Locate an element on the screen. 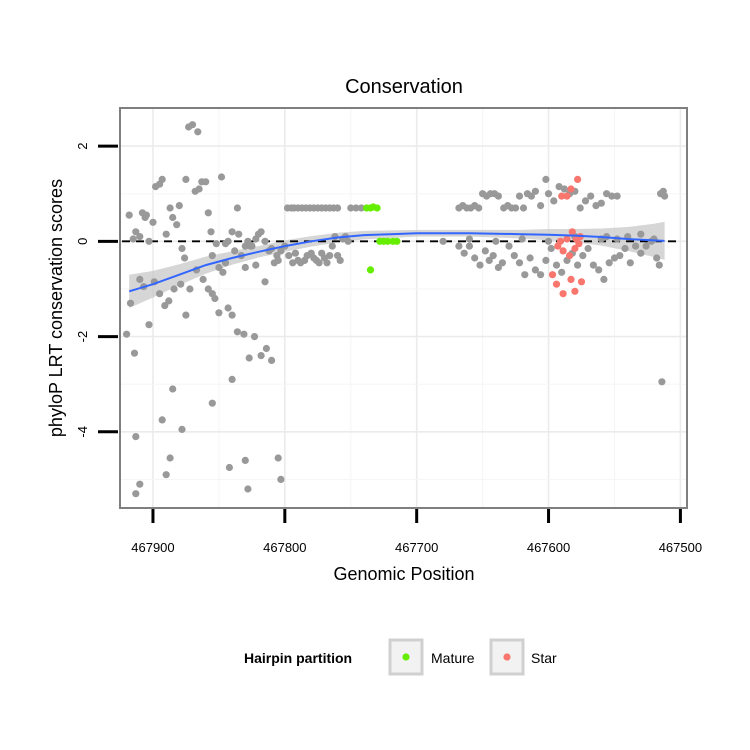 The image size is (750, 750). smooth-line is located at coordinates (396, 262).